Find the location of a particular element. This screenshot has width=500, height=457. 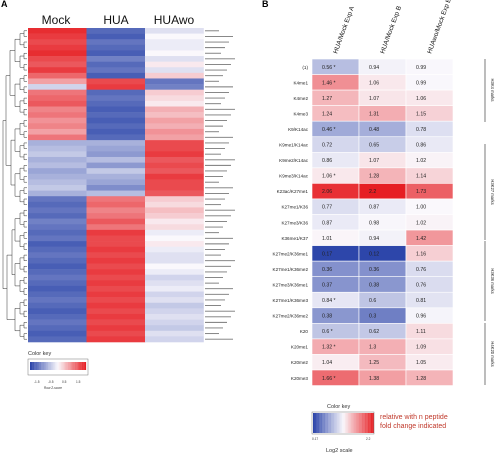

heatmap-b-cell-value: 1.14 is located at coordinates (421, 177).